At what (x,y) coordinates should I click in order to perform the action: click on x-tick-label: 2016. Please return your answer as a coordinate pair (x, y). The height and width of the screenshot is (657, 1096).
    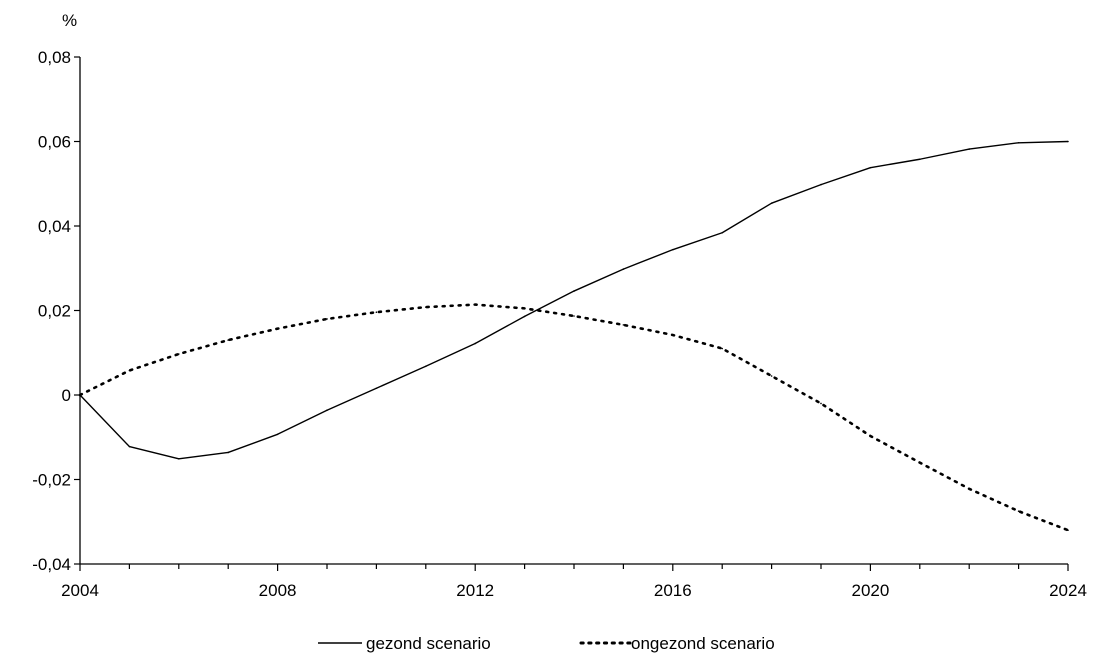
    Looking at the image, I should click on (673, 590).